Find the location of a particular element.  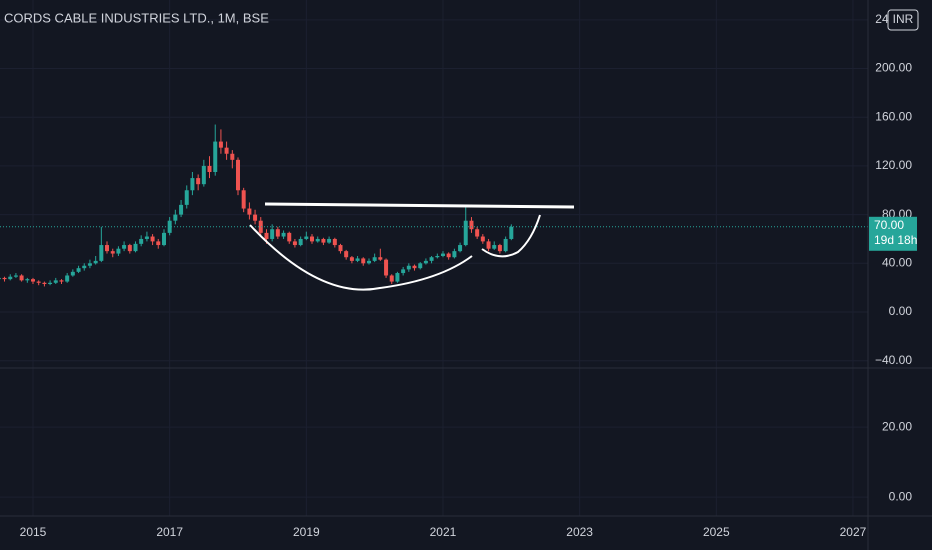

currency-badge is located at coordinates (903, 20).